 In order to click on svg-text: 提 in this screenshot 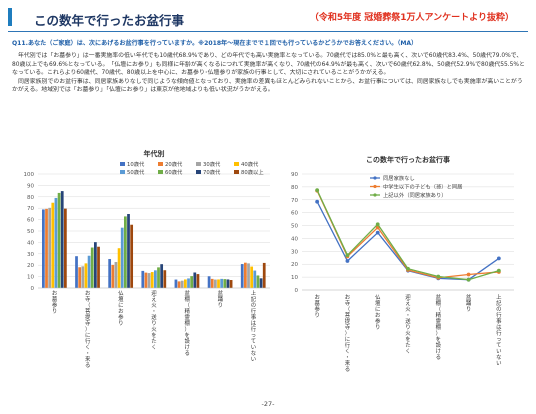, I will do `click(348, 321)`.